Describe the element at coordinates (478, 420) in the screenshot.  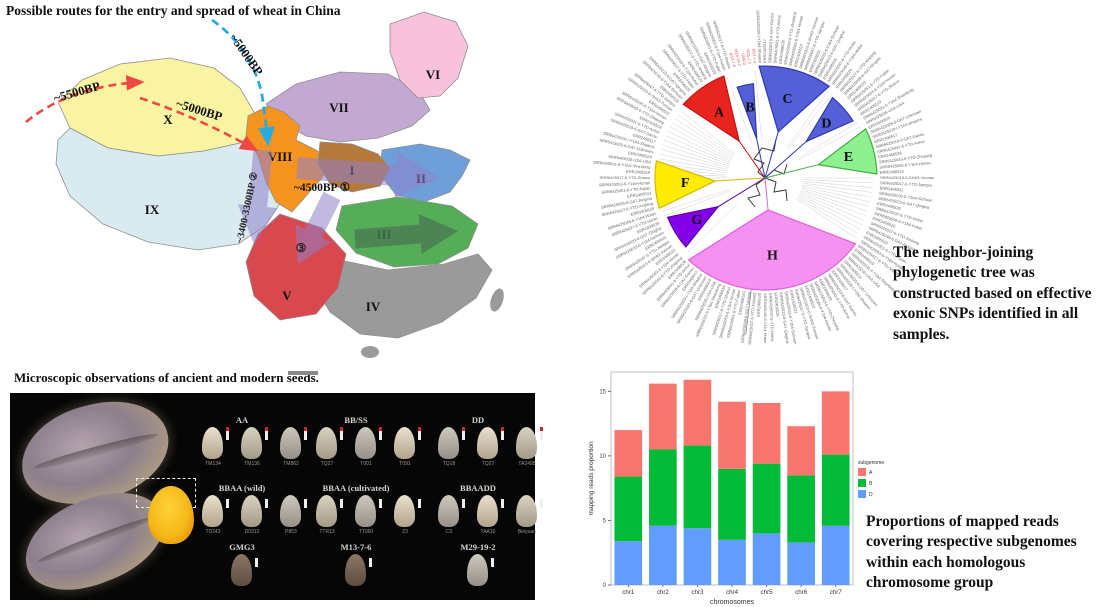
I see `seed-group-label: DD` at that location.